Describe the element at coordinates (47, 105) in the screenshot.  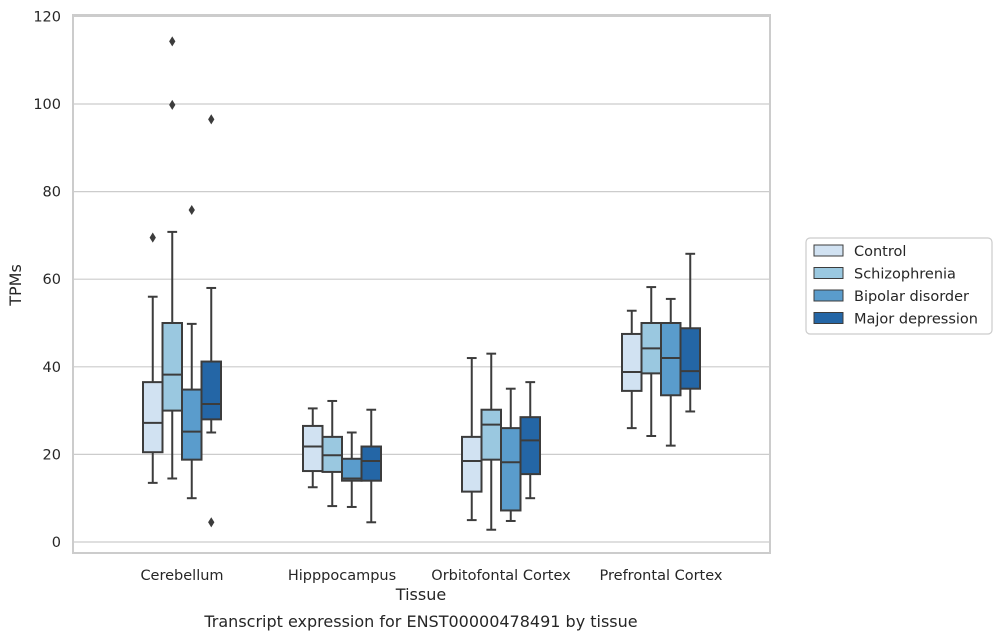
I see `y-tick-label: 100` at that location.